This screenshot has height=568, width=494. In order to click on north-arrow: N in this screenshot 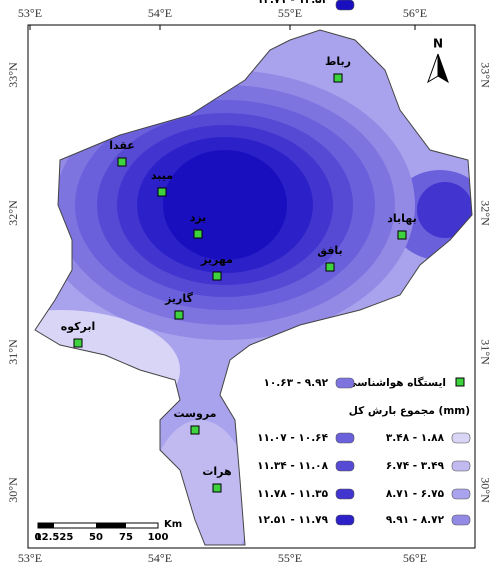, I will do `click(438, 60)`.